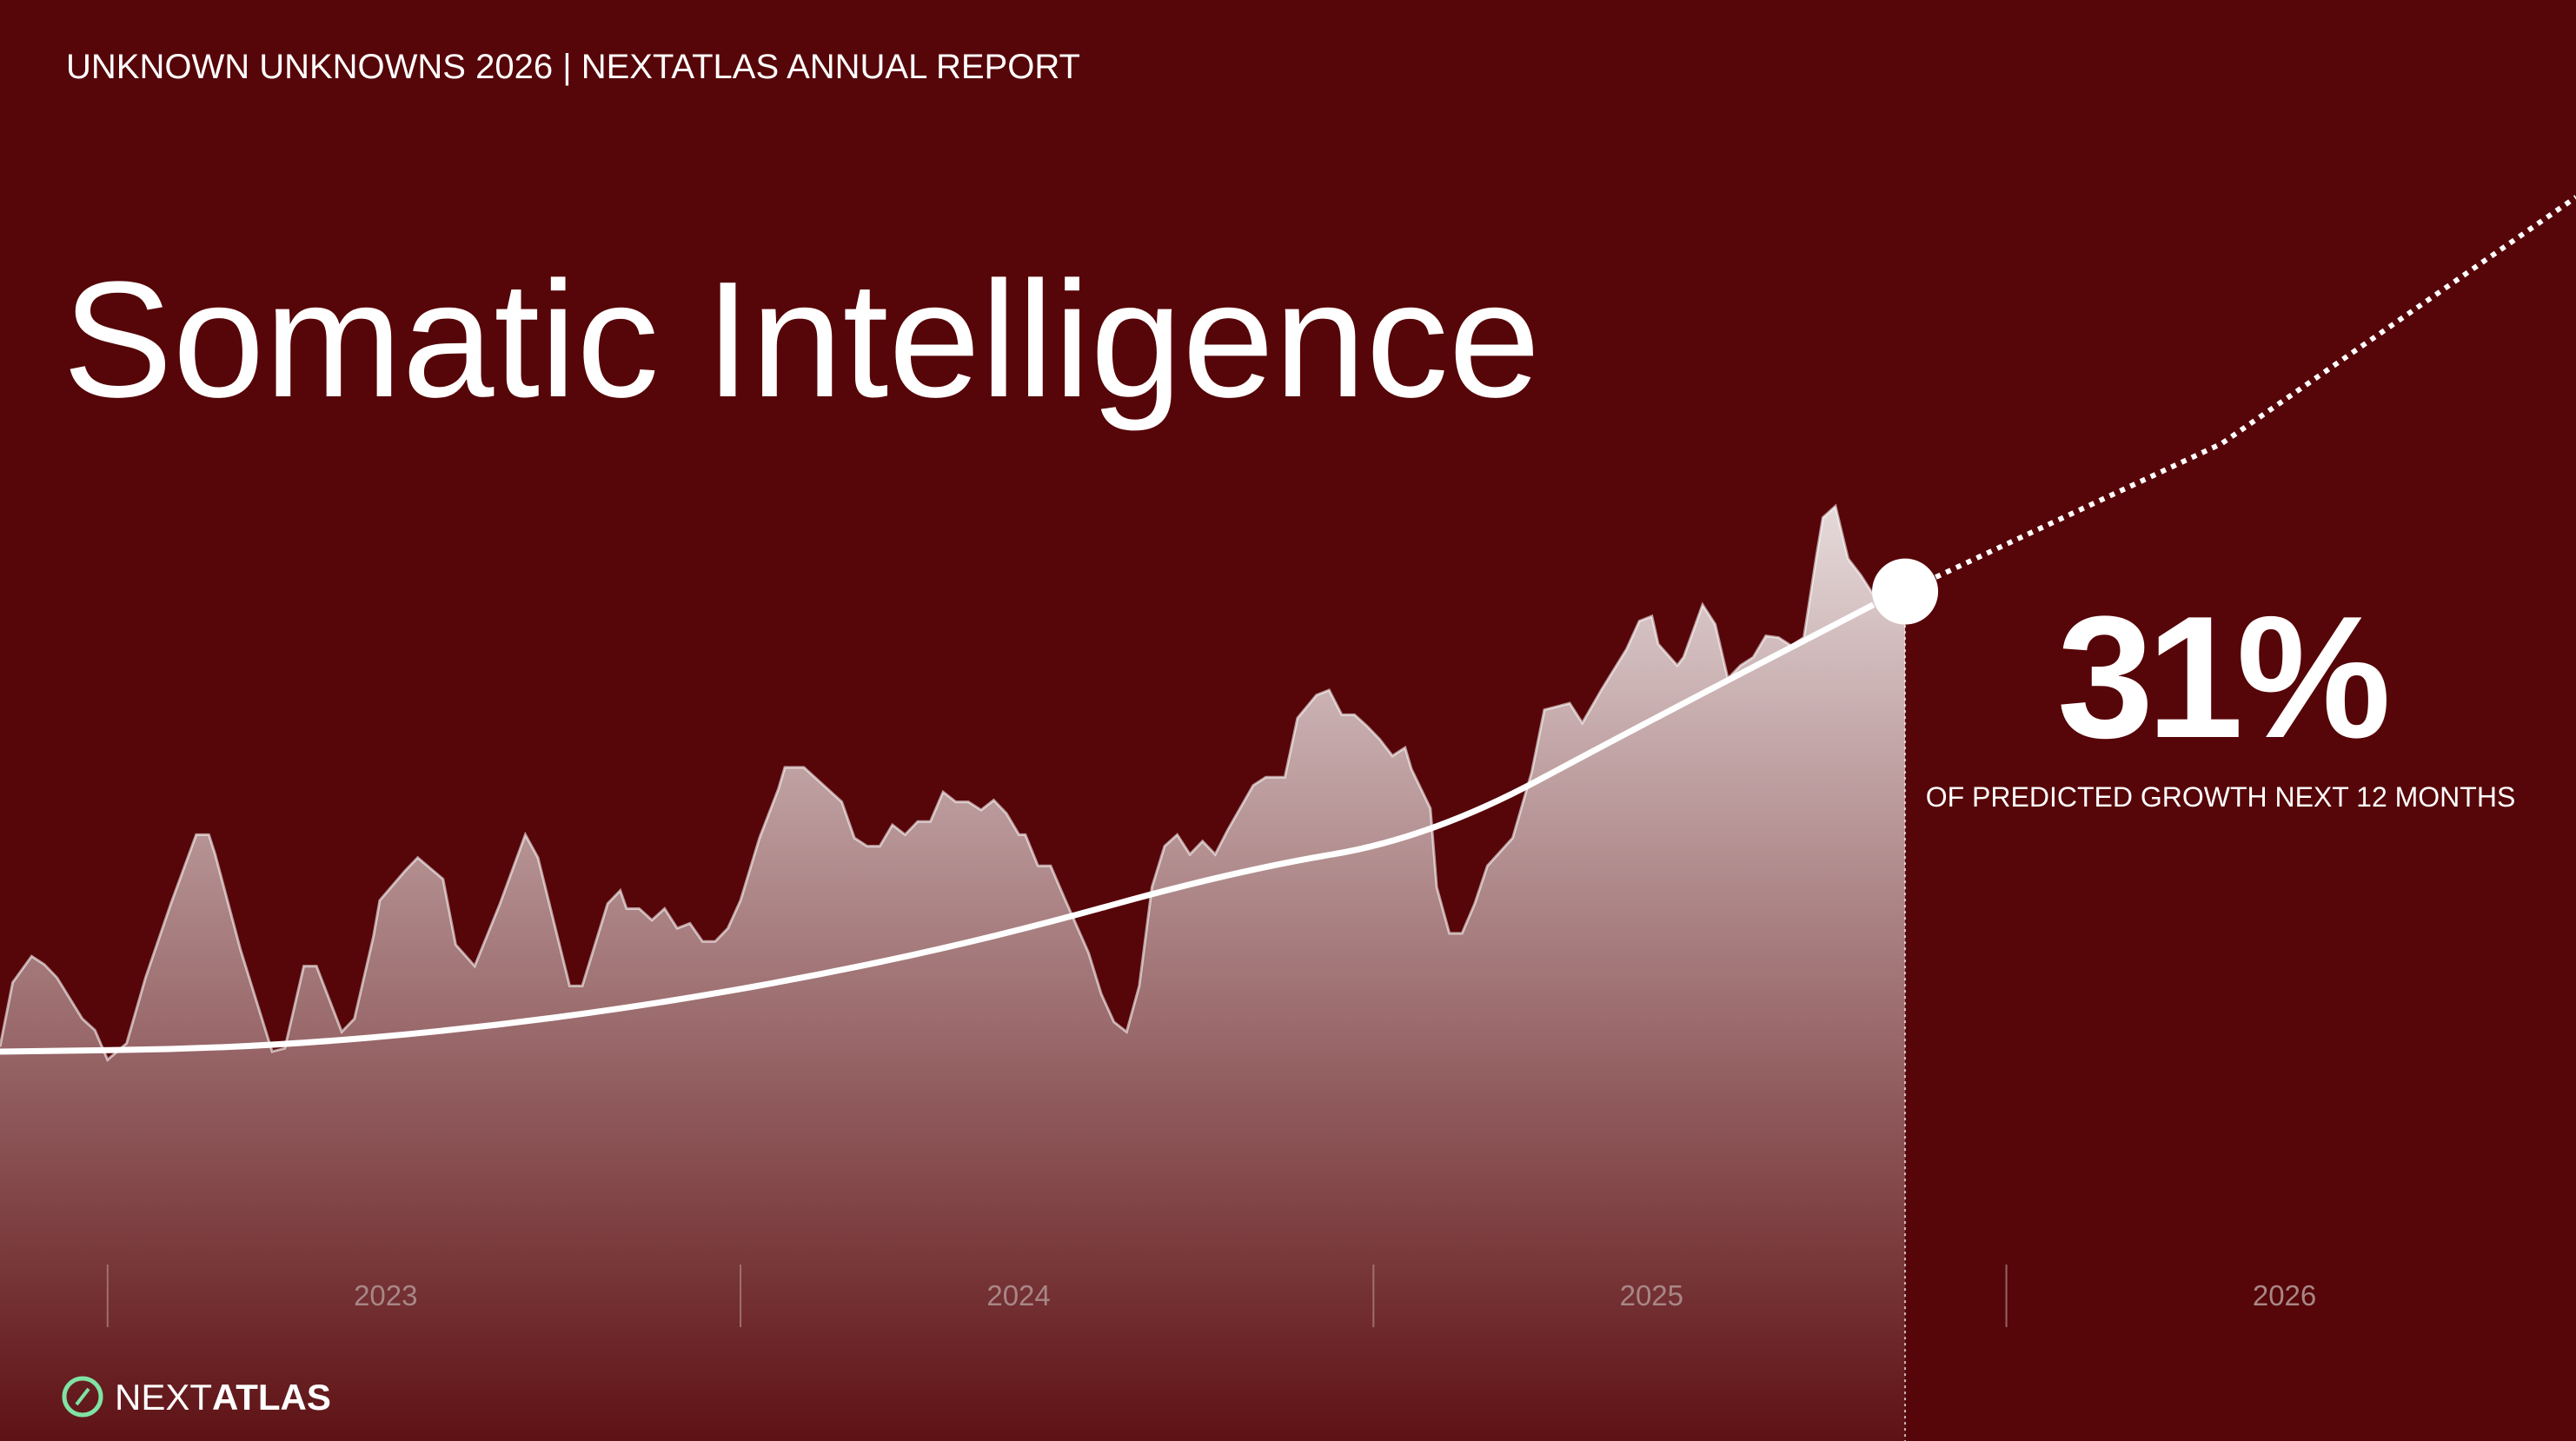  What do you see at coordinates (801, 340) in the screenshot?
I see `chart-title: Somatic Intelligence` at bounding box center [801, 340].